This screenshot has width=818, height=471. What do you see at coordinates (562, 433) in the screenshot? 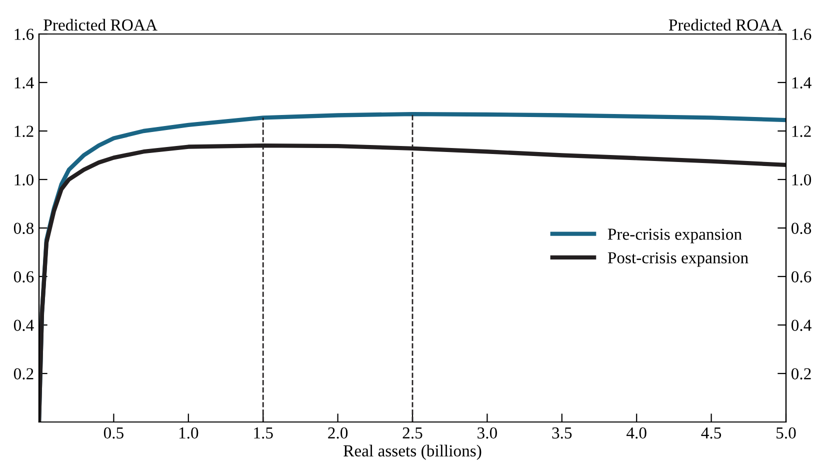
I see `x-tick-label: 3.5` at bounding box center [562, 433].